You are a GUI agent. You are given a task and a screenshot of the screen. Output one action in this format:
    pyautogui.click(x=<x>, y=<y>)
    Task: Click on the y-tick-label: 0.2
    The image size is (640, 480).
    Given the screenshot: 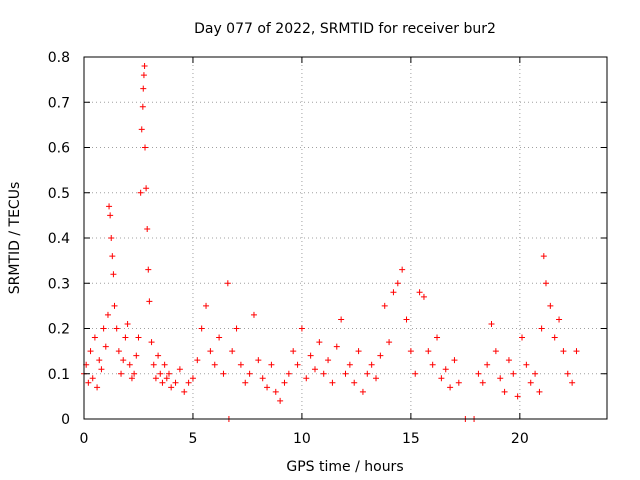 What is the action you would take?
    pyautogui.click(x=59, y=330)
    